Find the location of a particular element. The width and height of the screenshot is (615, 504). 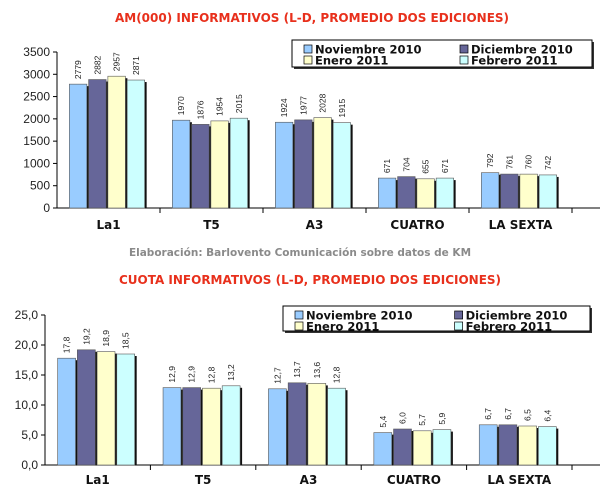

chart2-legend-label: Diciembre 2010 is located at coordinates (517, 316).